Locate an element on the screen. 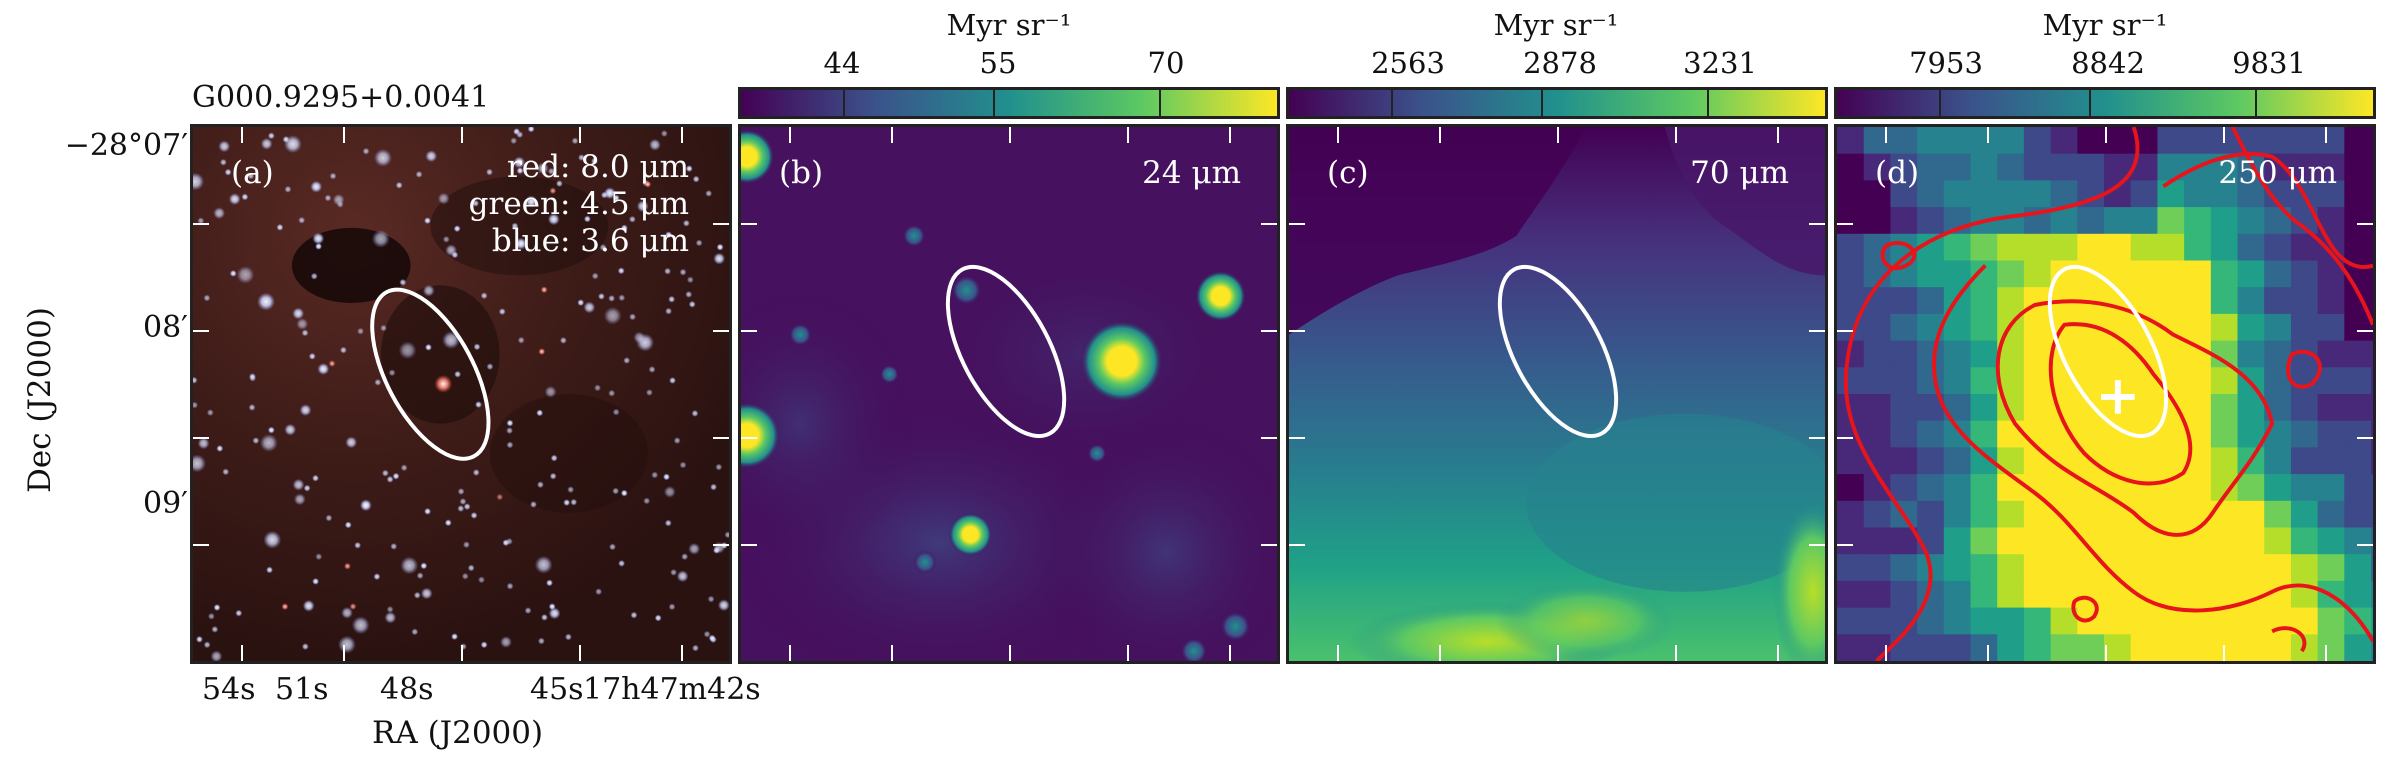 This screenshot has height=765, width=2390. y-axis-title: Dec (J2000) is located at coordinates (40, 400).